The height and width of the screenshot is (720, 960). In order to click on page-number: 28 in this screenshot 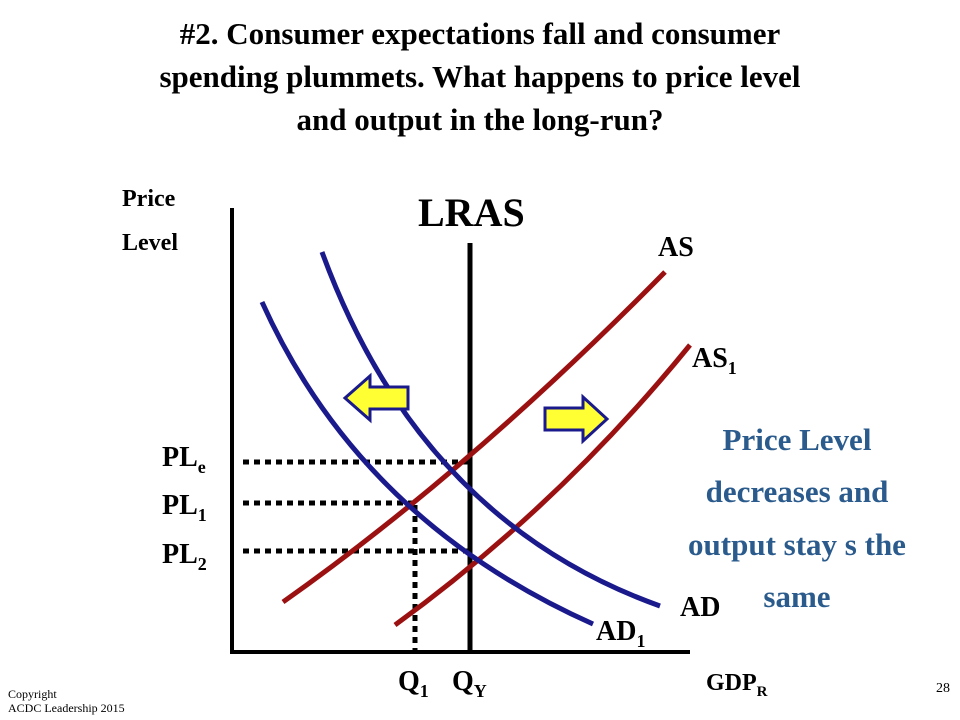, I will do `click(943, 688)`.